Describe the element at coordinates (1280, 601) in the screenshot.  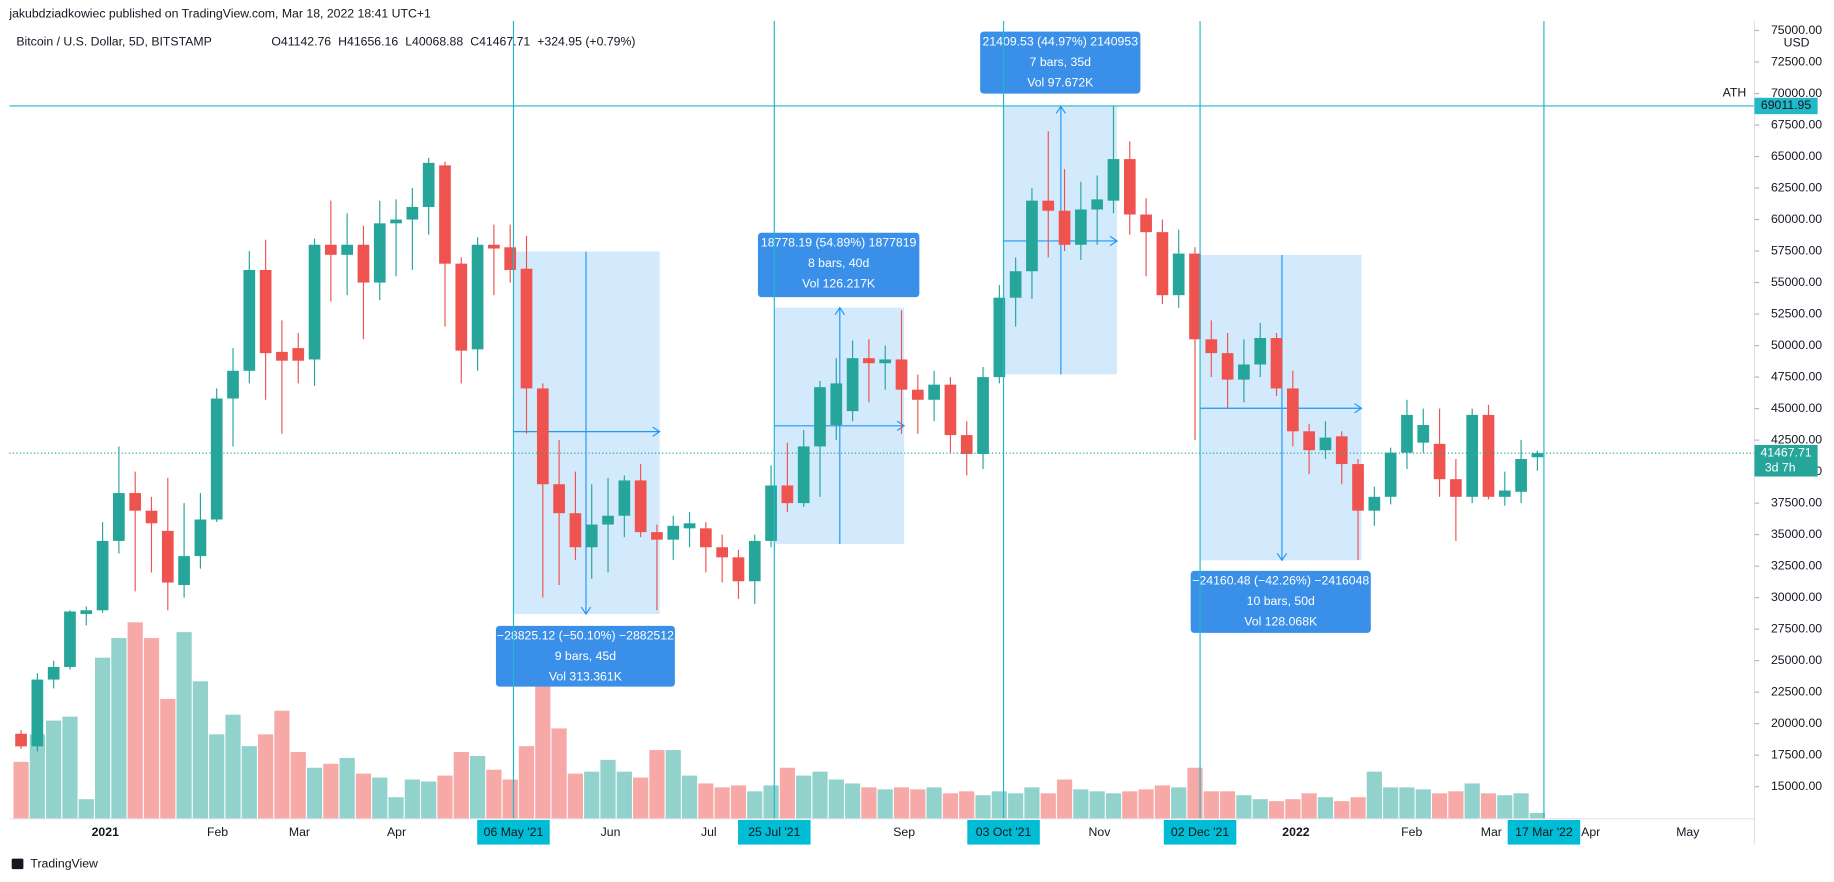
I see `measure-label-box` at that location.